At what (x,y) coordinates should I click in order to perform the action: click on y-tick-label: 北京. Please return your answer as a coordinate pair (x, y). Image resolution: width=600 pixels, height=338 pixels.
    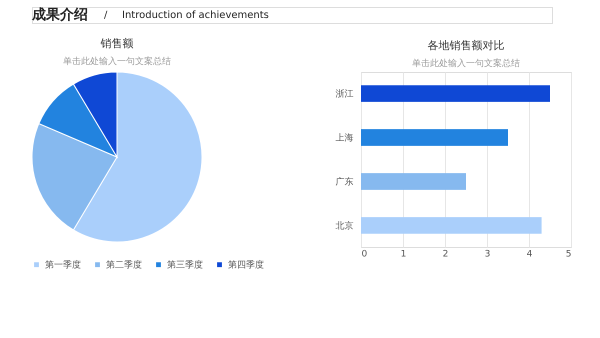
    Looking at the image, I should click on (345, 226).